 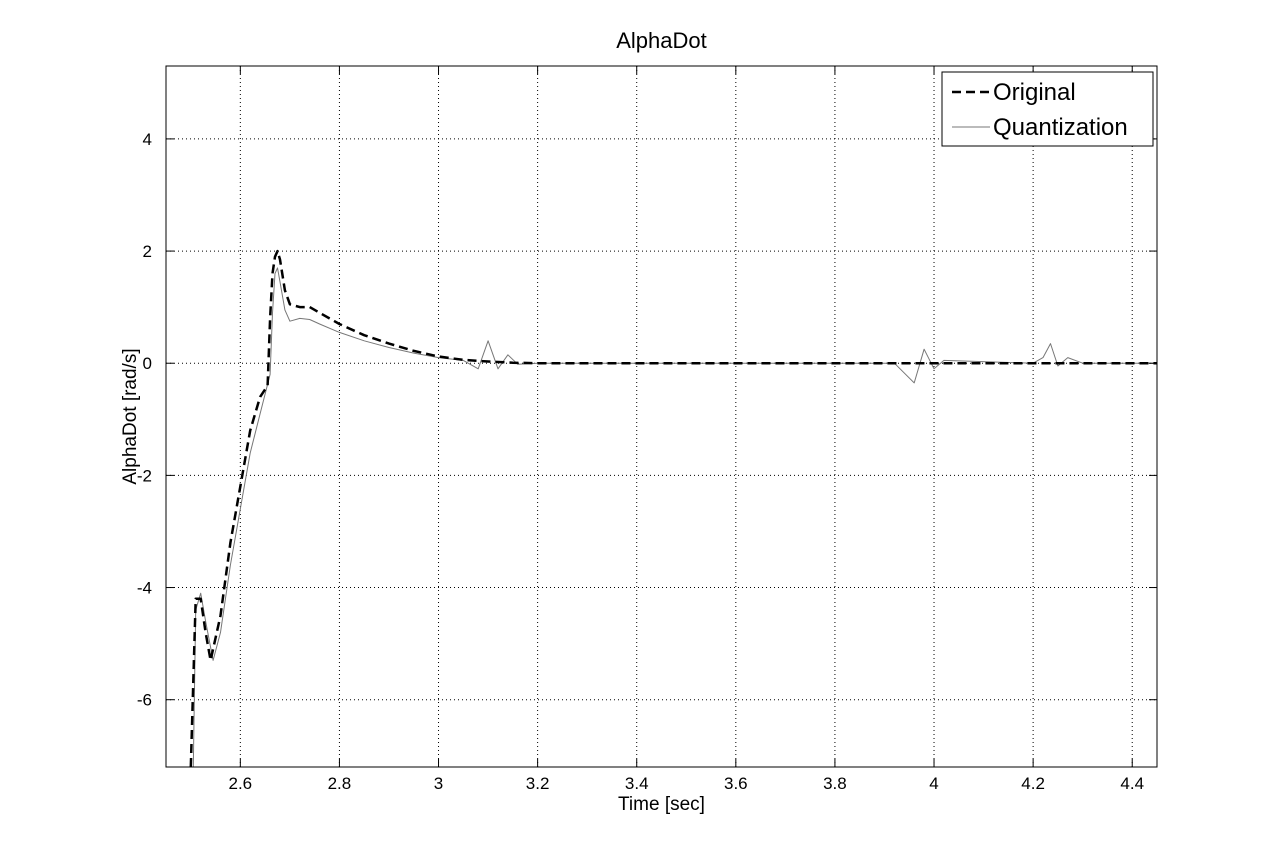 What do you see at coordinates (147, 251) in the screenshot?
I see `y-tick-label: 2` at bounding box center [147, 251].